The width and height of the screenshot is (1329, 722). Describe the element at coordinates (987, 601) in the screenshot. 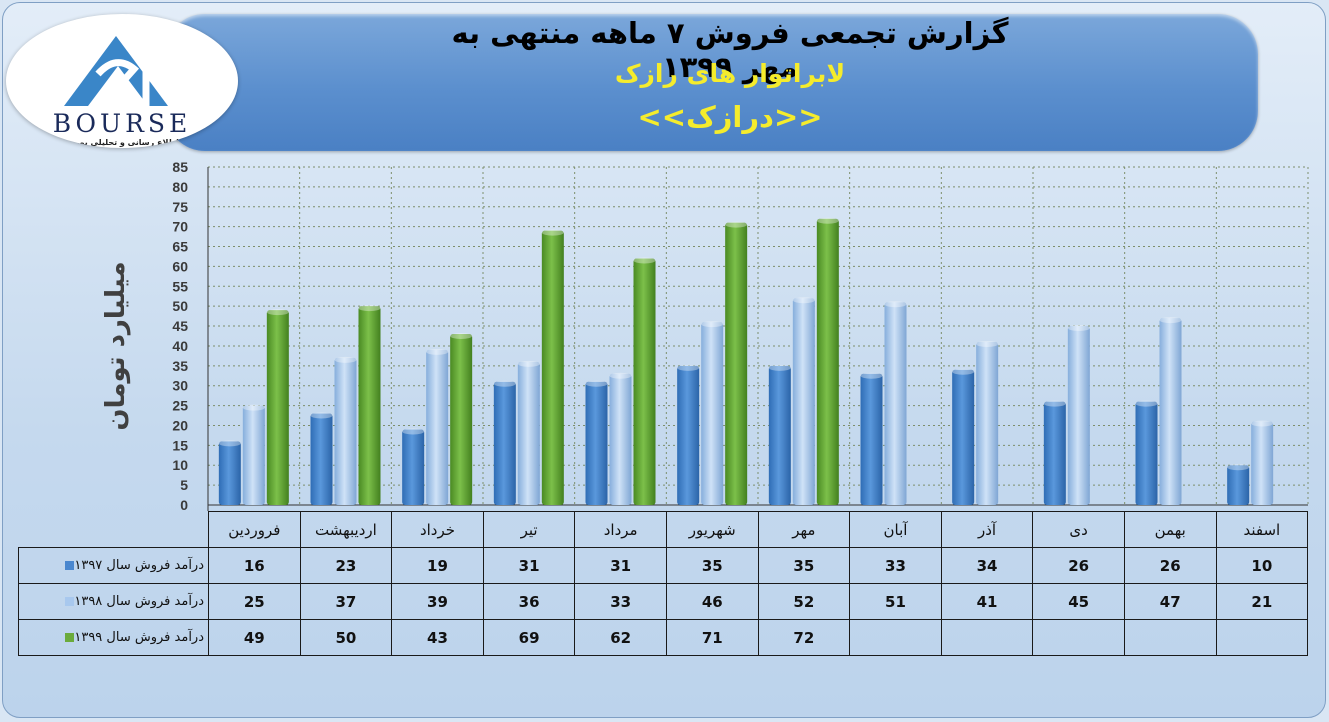

I see `data-value: 41` at that location.